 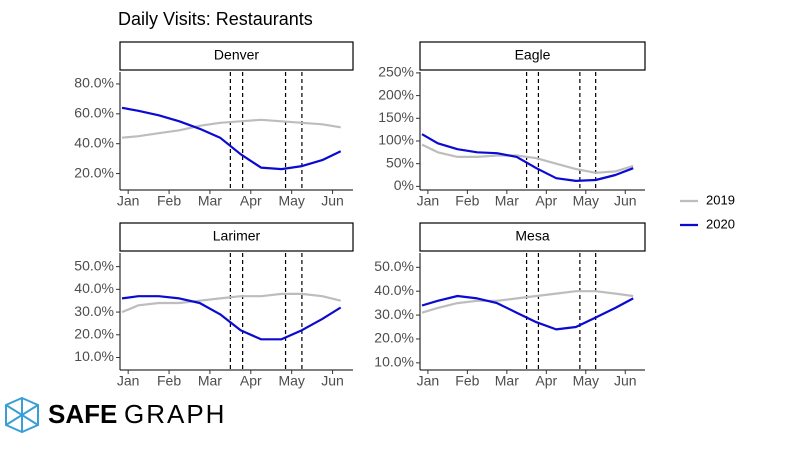 What do you see at coordinates (720, 223) in the screenshot?
I see `legend-label: 2020` at bounding box center [720, 223].